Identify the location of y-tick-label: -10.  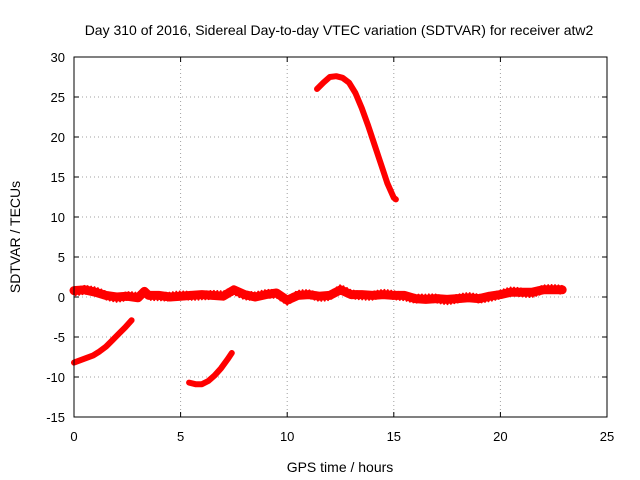
(55, 377).